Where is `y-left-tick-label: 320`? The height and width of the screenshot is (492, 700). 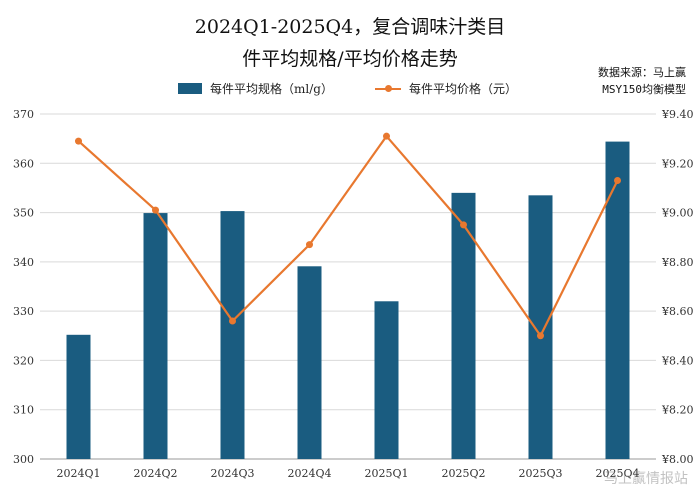 y-left-tick-label: 320 is located at coordinates (23, 360).